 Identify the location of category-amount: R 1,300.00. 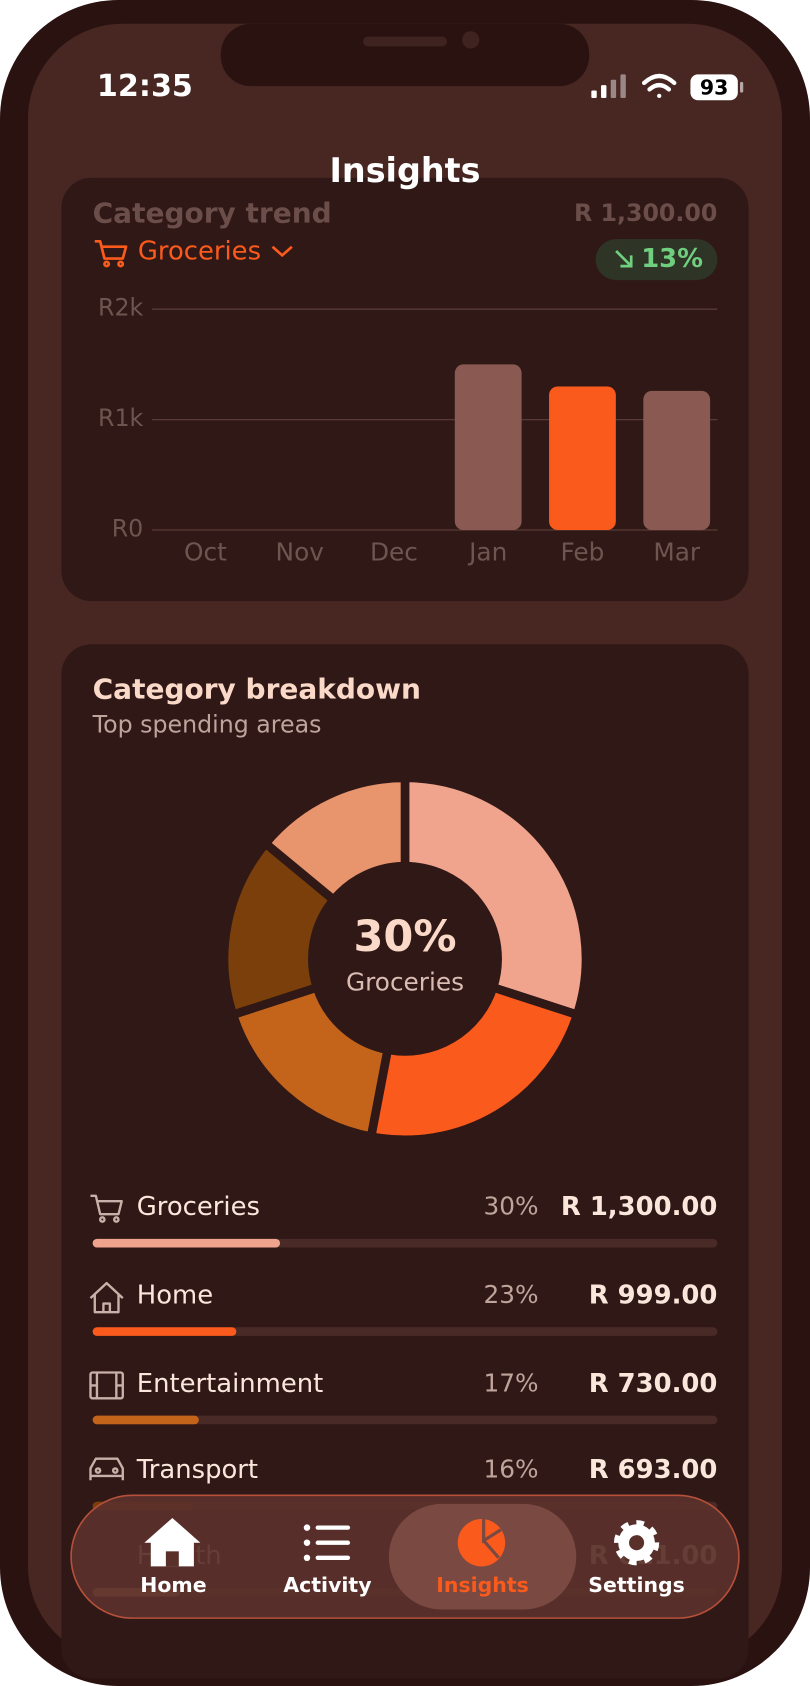
(639, 1207).